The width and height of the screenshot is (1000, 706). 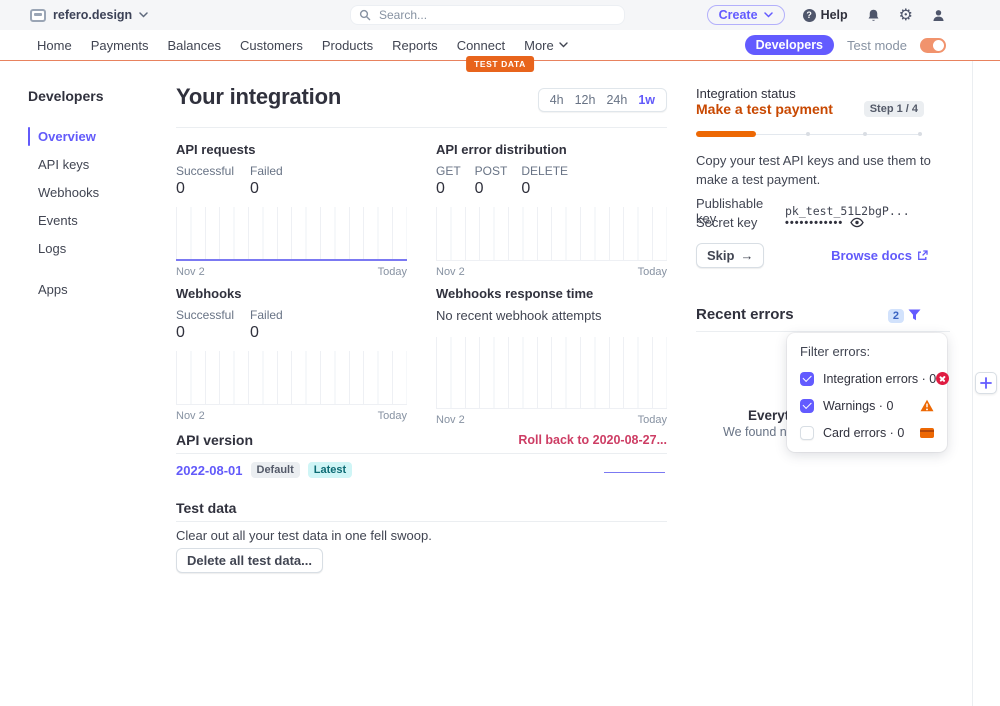 I want to click on sidebar-item-api-keys: API keys, so click(x=64, y=164).